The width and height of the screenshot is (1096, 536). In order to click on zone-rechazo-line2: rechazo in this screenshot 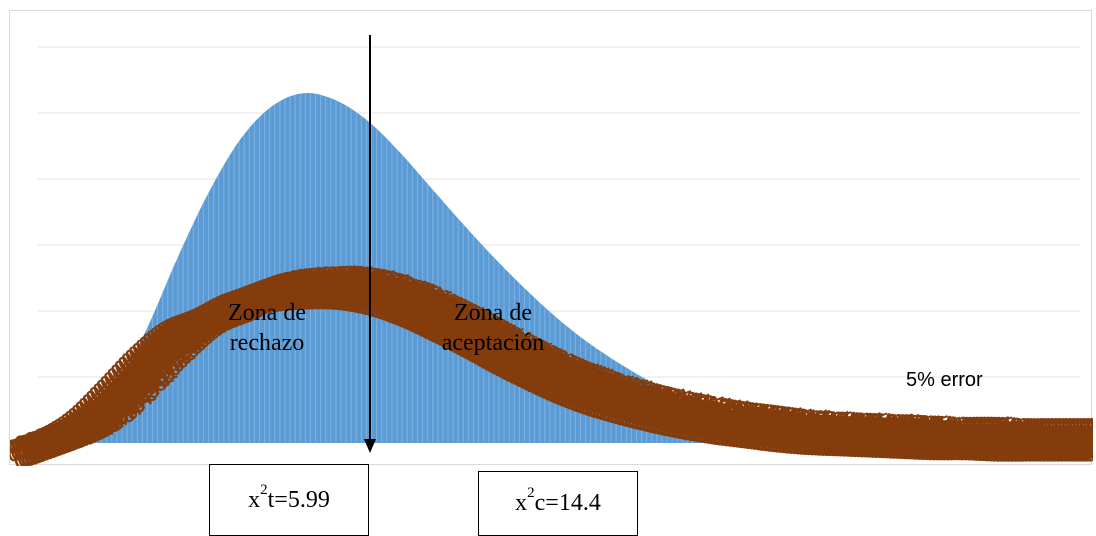, I will do `click(267, 343)`.